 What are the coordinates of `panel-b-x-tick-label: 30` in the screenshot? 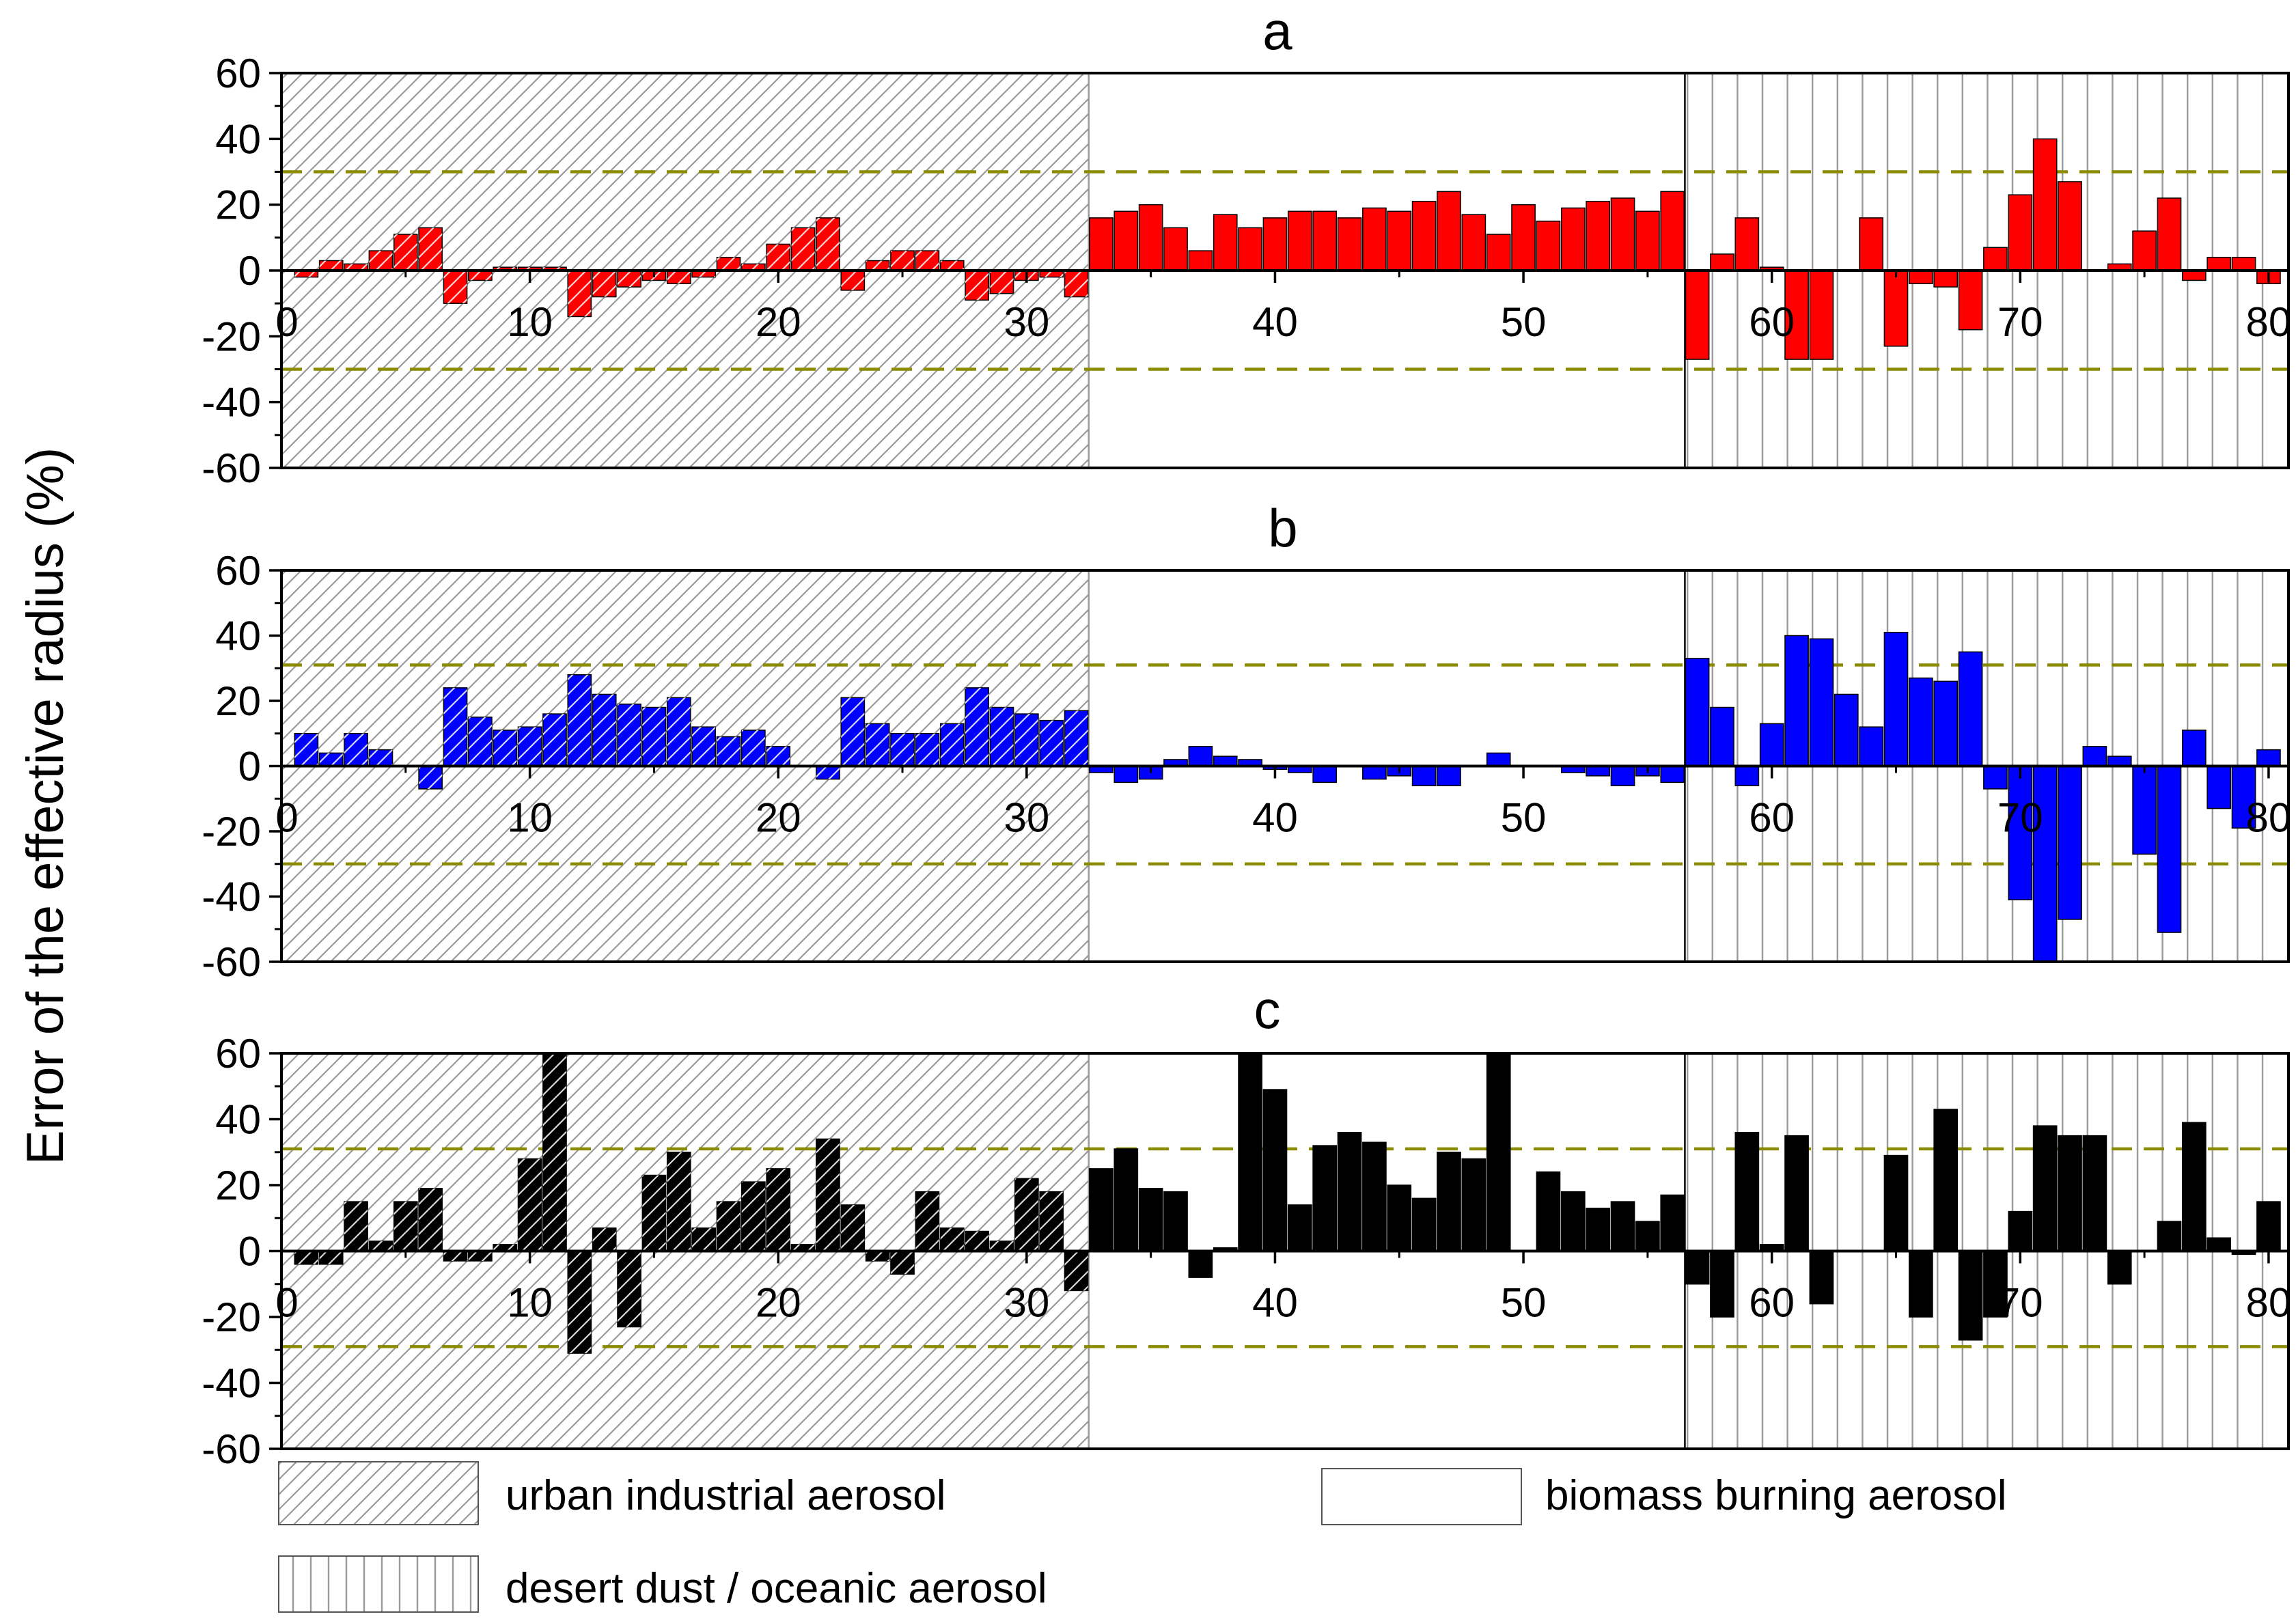 It's located at (1026, 818).